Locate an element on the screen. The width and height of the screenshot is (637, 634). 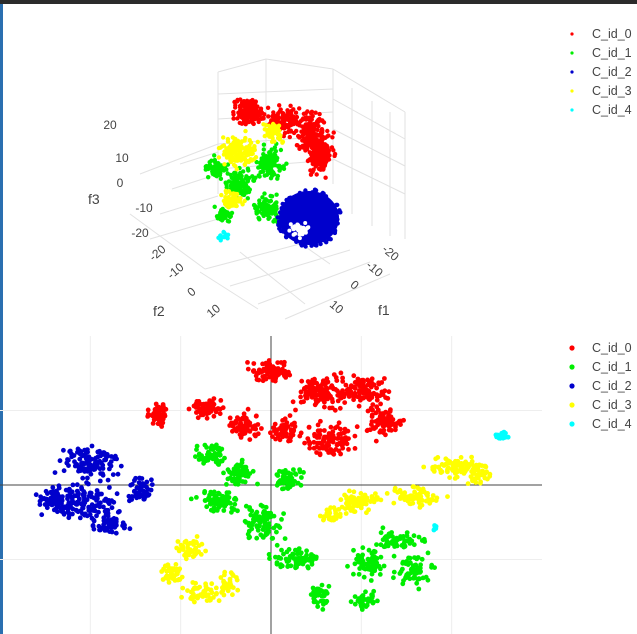
legend-3d: C_id_0 C_id_1 C_id_2 C_id_3 C_id_4 is located at coordinates (601, 72).